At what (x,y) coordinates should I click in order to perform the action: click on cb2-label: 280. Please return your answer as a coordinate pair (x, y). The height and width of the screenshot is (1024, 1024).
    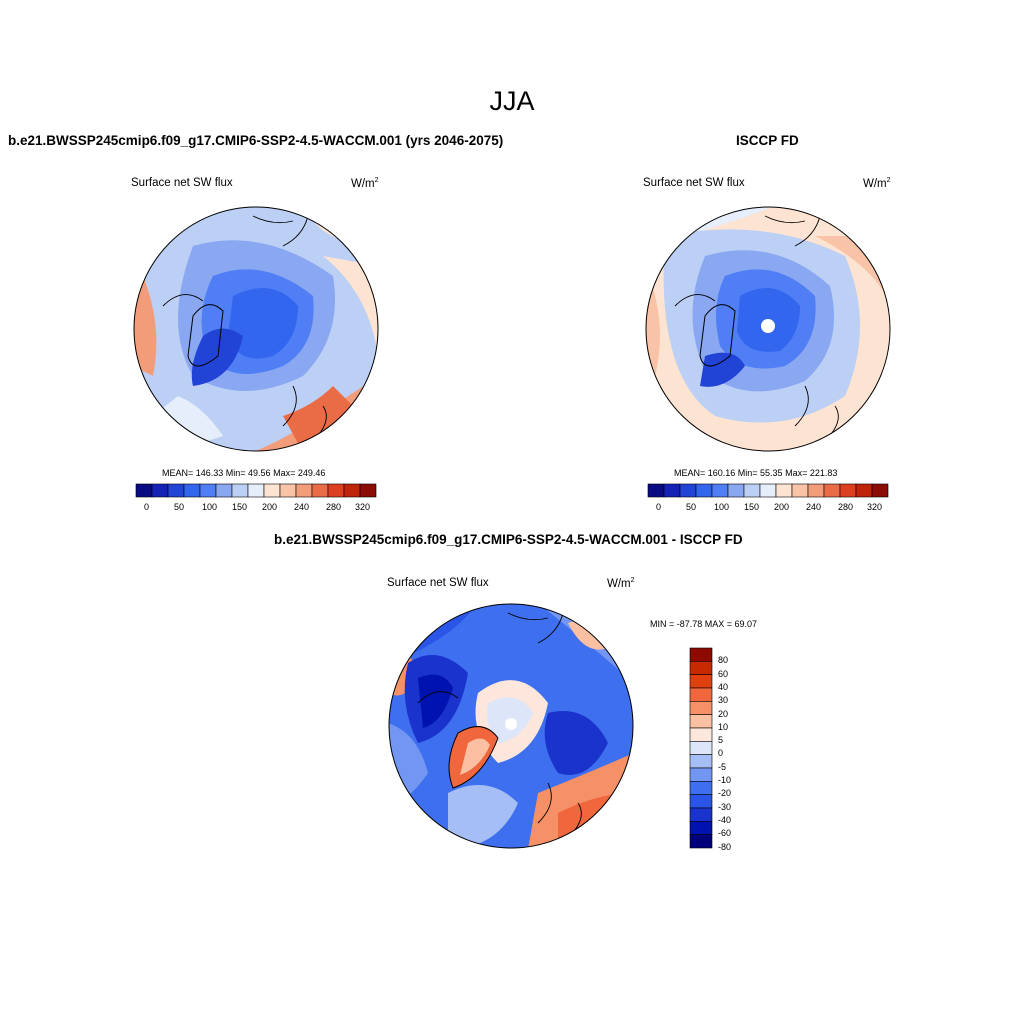
    Looking at the image, I should click on (846, 507).